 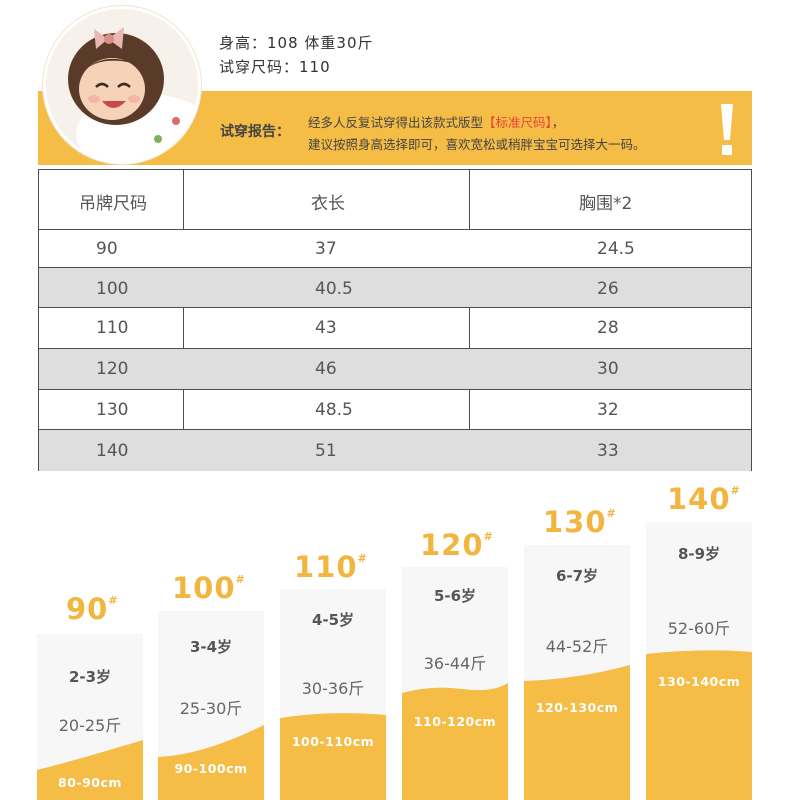 I want to click on card-height: 100-110cm, so click(x=333, y=741).